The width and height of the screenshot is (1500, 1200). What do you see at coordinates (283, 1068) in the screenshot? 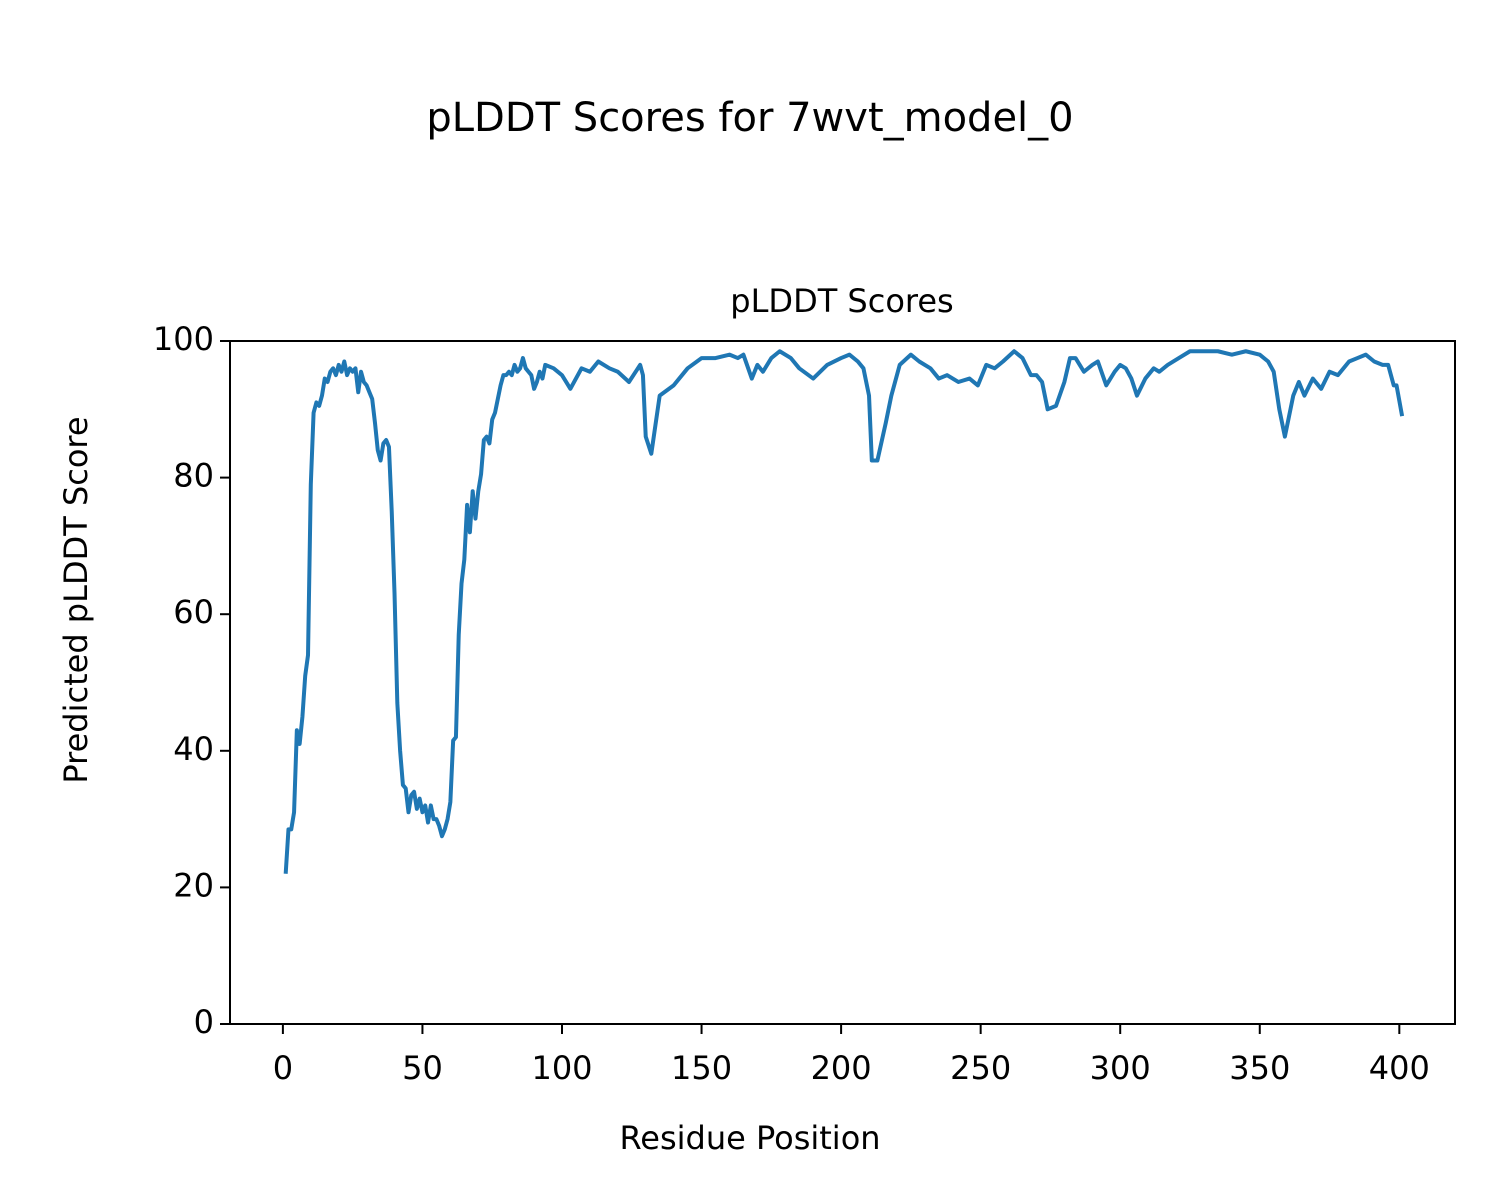
I see `x-tick-label: 0` at bounding box center [283, 1068].